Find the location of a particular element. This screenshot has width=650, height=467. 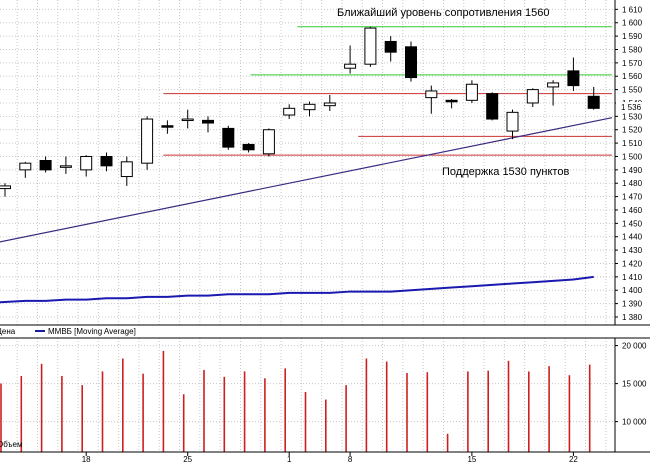

price-tick-label: 1 580 is located at coordinates (632, 49).